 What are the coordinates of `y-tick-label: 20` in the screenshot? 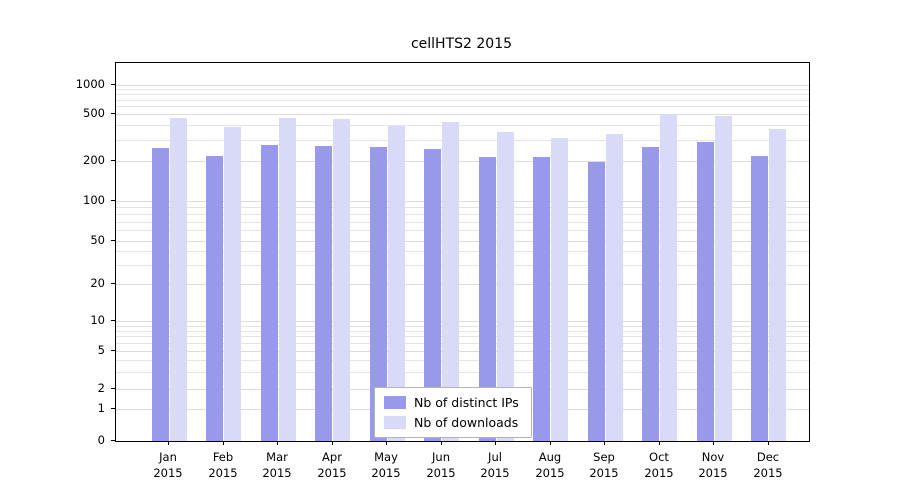 It's located at (97, 283).